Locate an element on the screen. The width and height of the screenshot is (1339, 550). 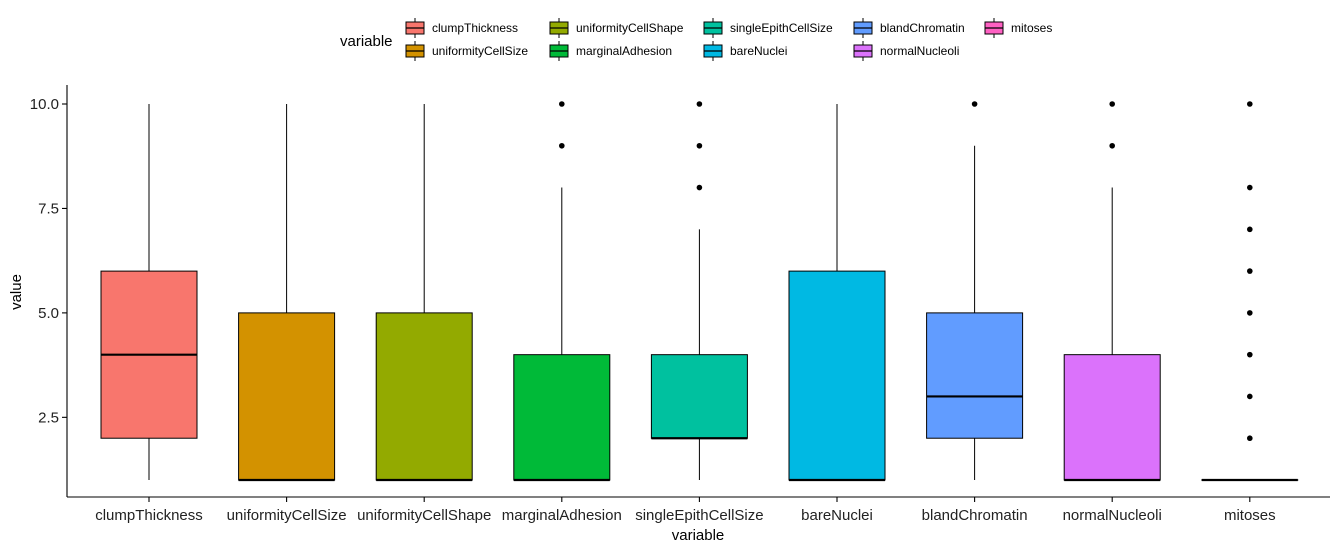
box-normalNucleoli is located at coordinates (1112, 291).